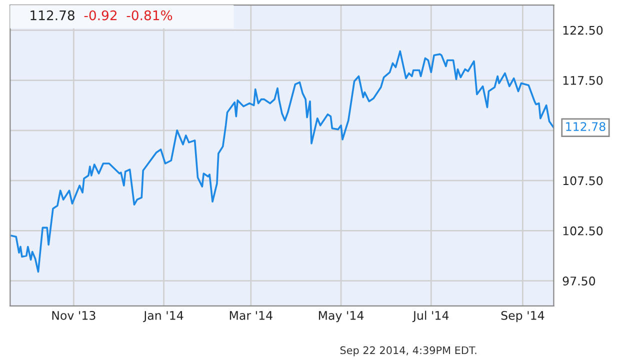 The width and height of the screenshot is (635, 362). I want to click on x-tick-label: May '14, so click(341, 316).